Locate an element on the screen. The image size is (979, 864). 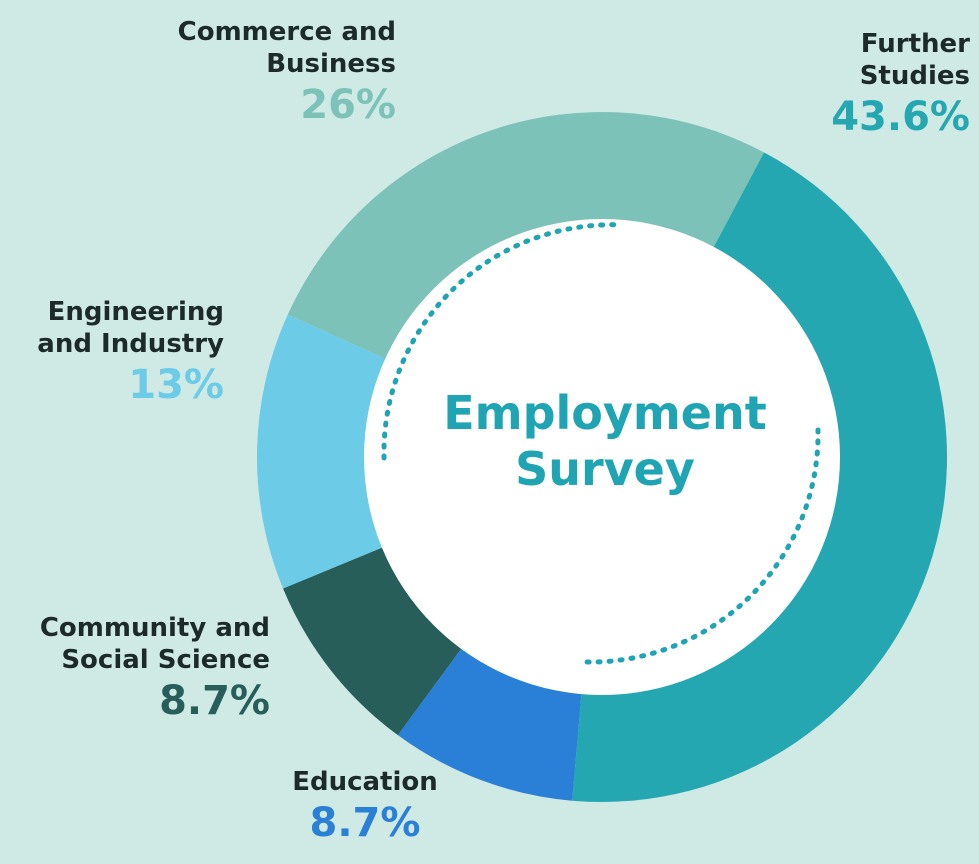
chart-title: Employment Survey is located at coordinates (605, 441).